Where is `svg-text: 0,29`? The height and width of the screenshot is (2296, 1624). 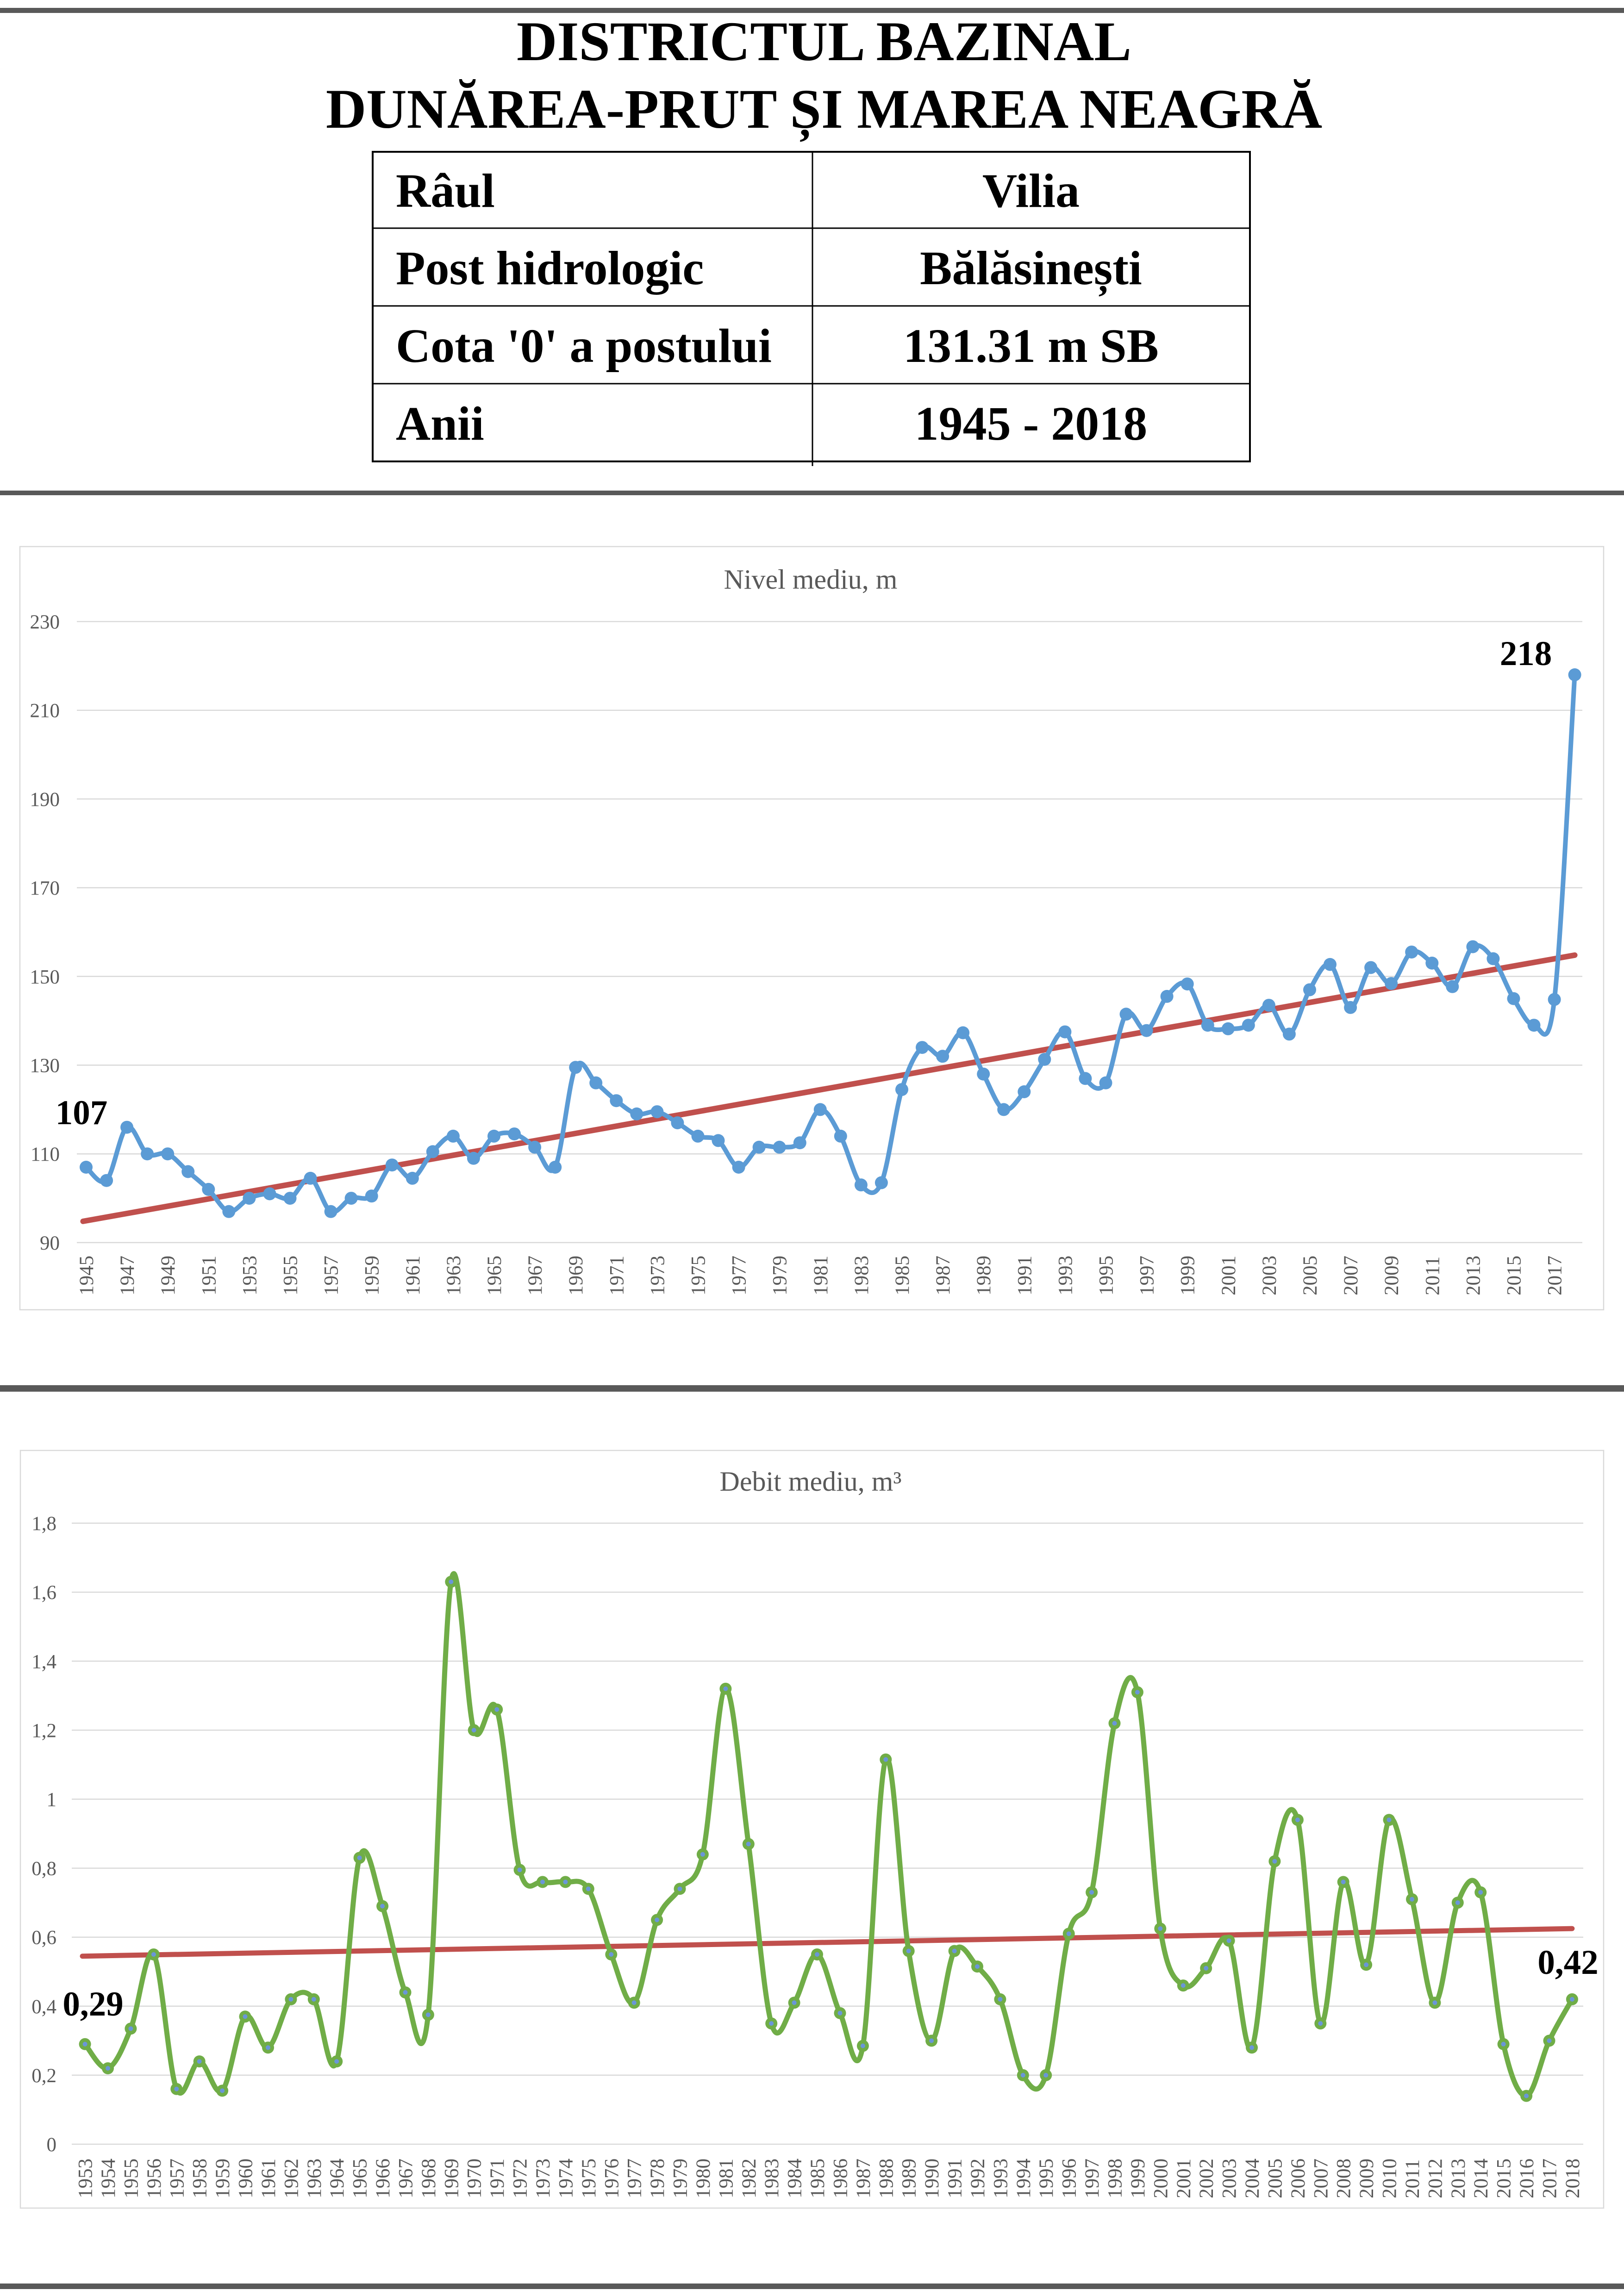
svg-text: 0,29 is located at coordinates (92, 2004).